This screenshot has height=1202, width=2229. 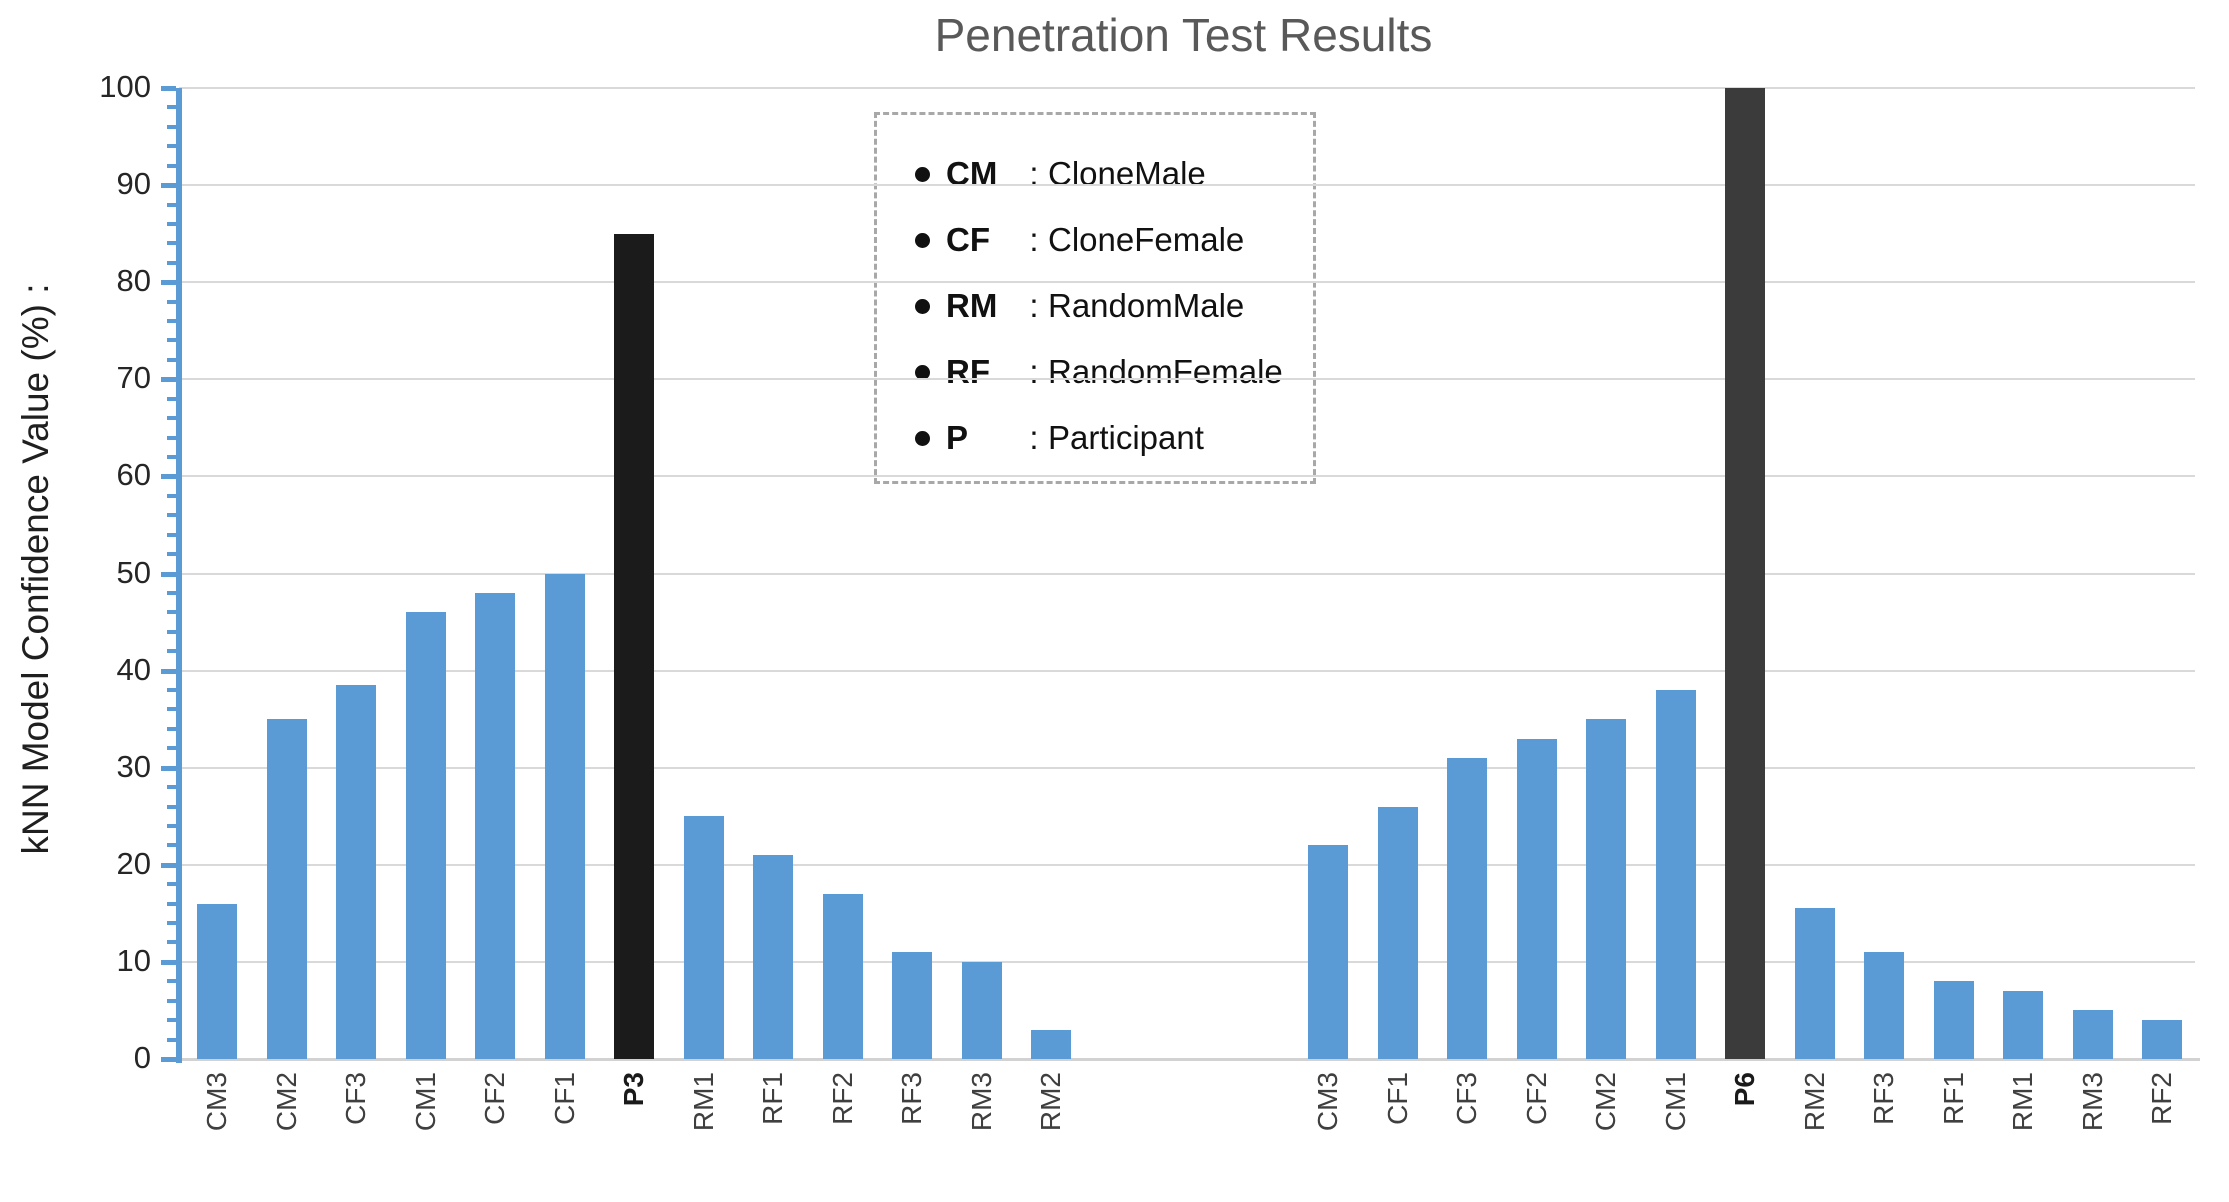 I want to click on bar-p6-cf3, so click(x=1467, y=908).